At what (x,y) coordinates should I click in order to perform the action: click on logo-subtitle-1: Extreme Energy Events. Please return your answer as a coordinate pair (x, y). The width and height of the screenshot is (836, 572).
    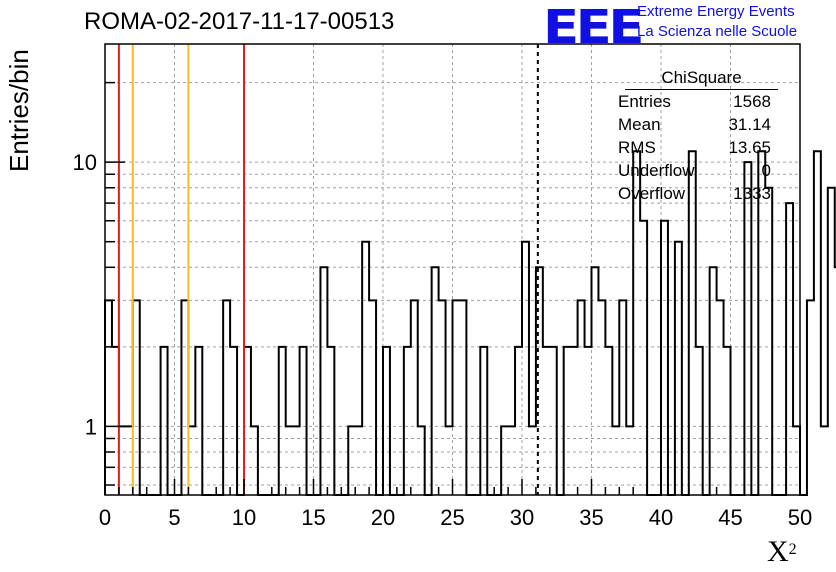
    Looking at the image, I should click on (716, 11).